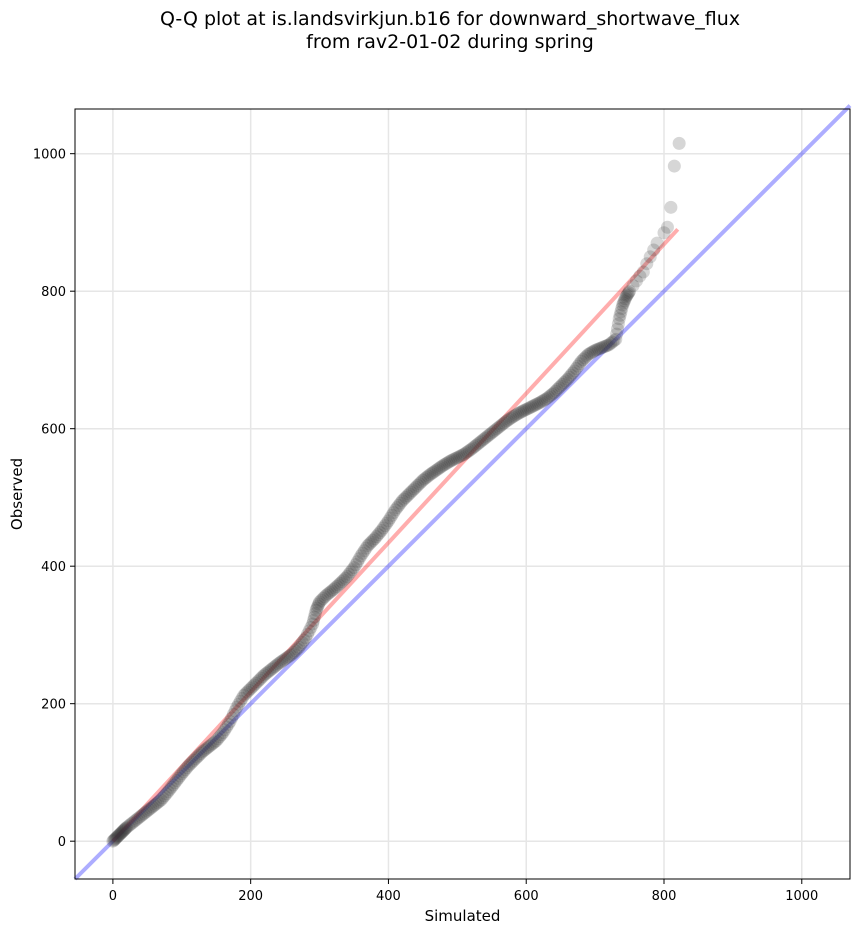  Describe the element at coordinates (664, 896) in the screenshot. I see `x-tick-label: 800` at that location.